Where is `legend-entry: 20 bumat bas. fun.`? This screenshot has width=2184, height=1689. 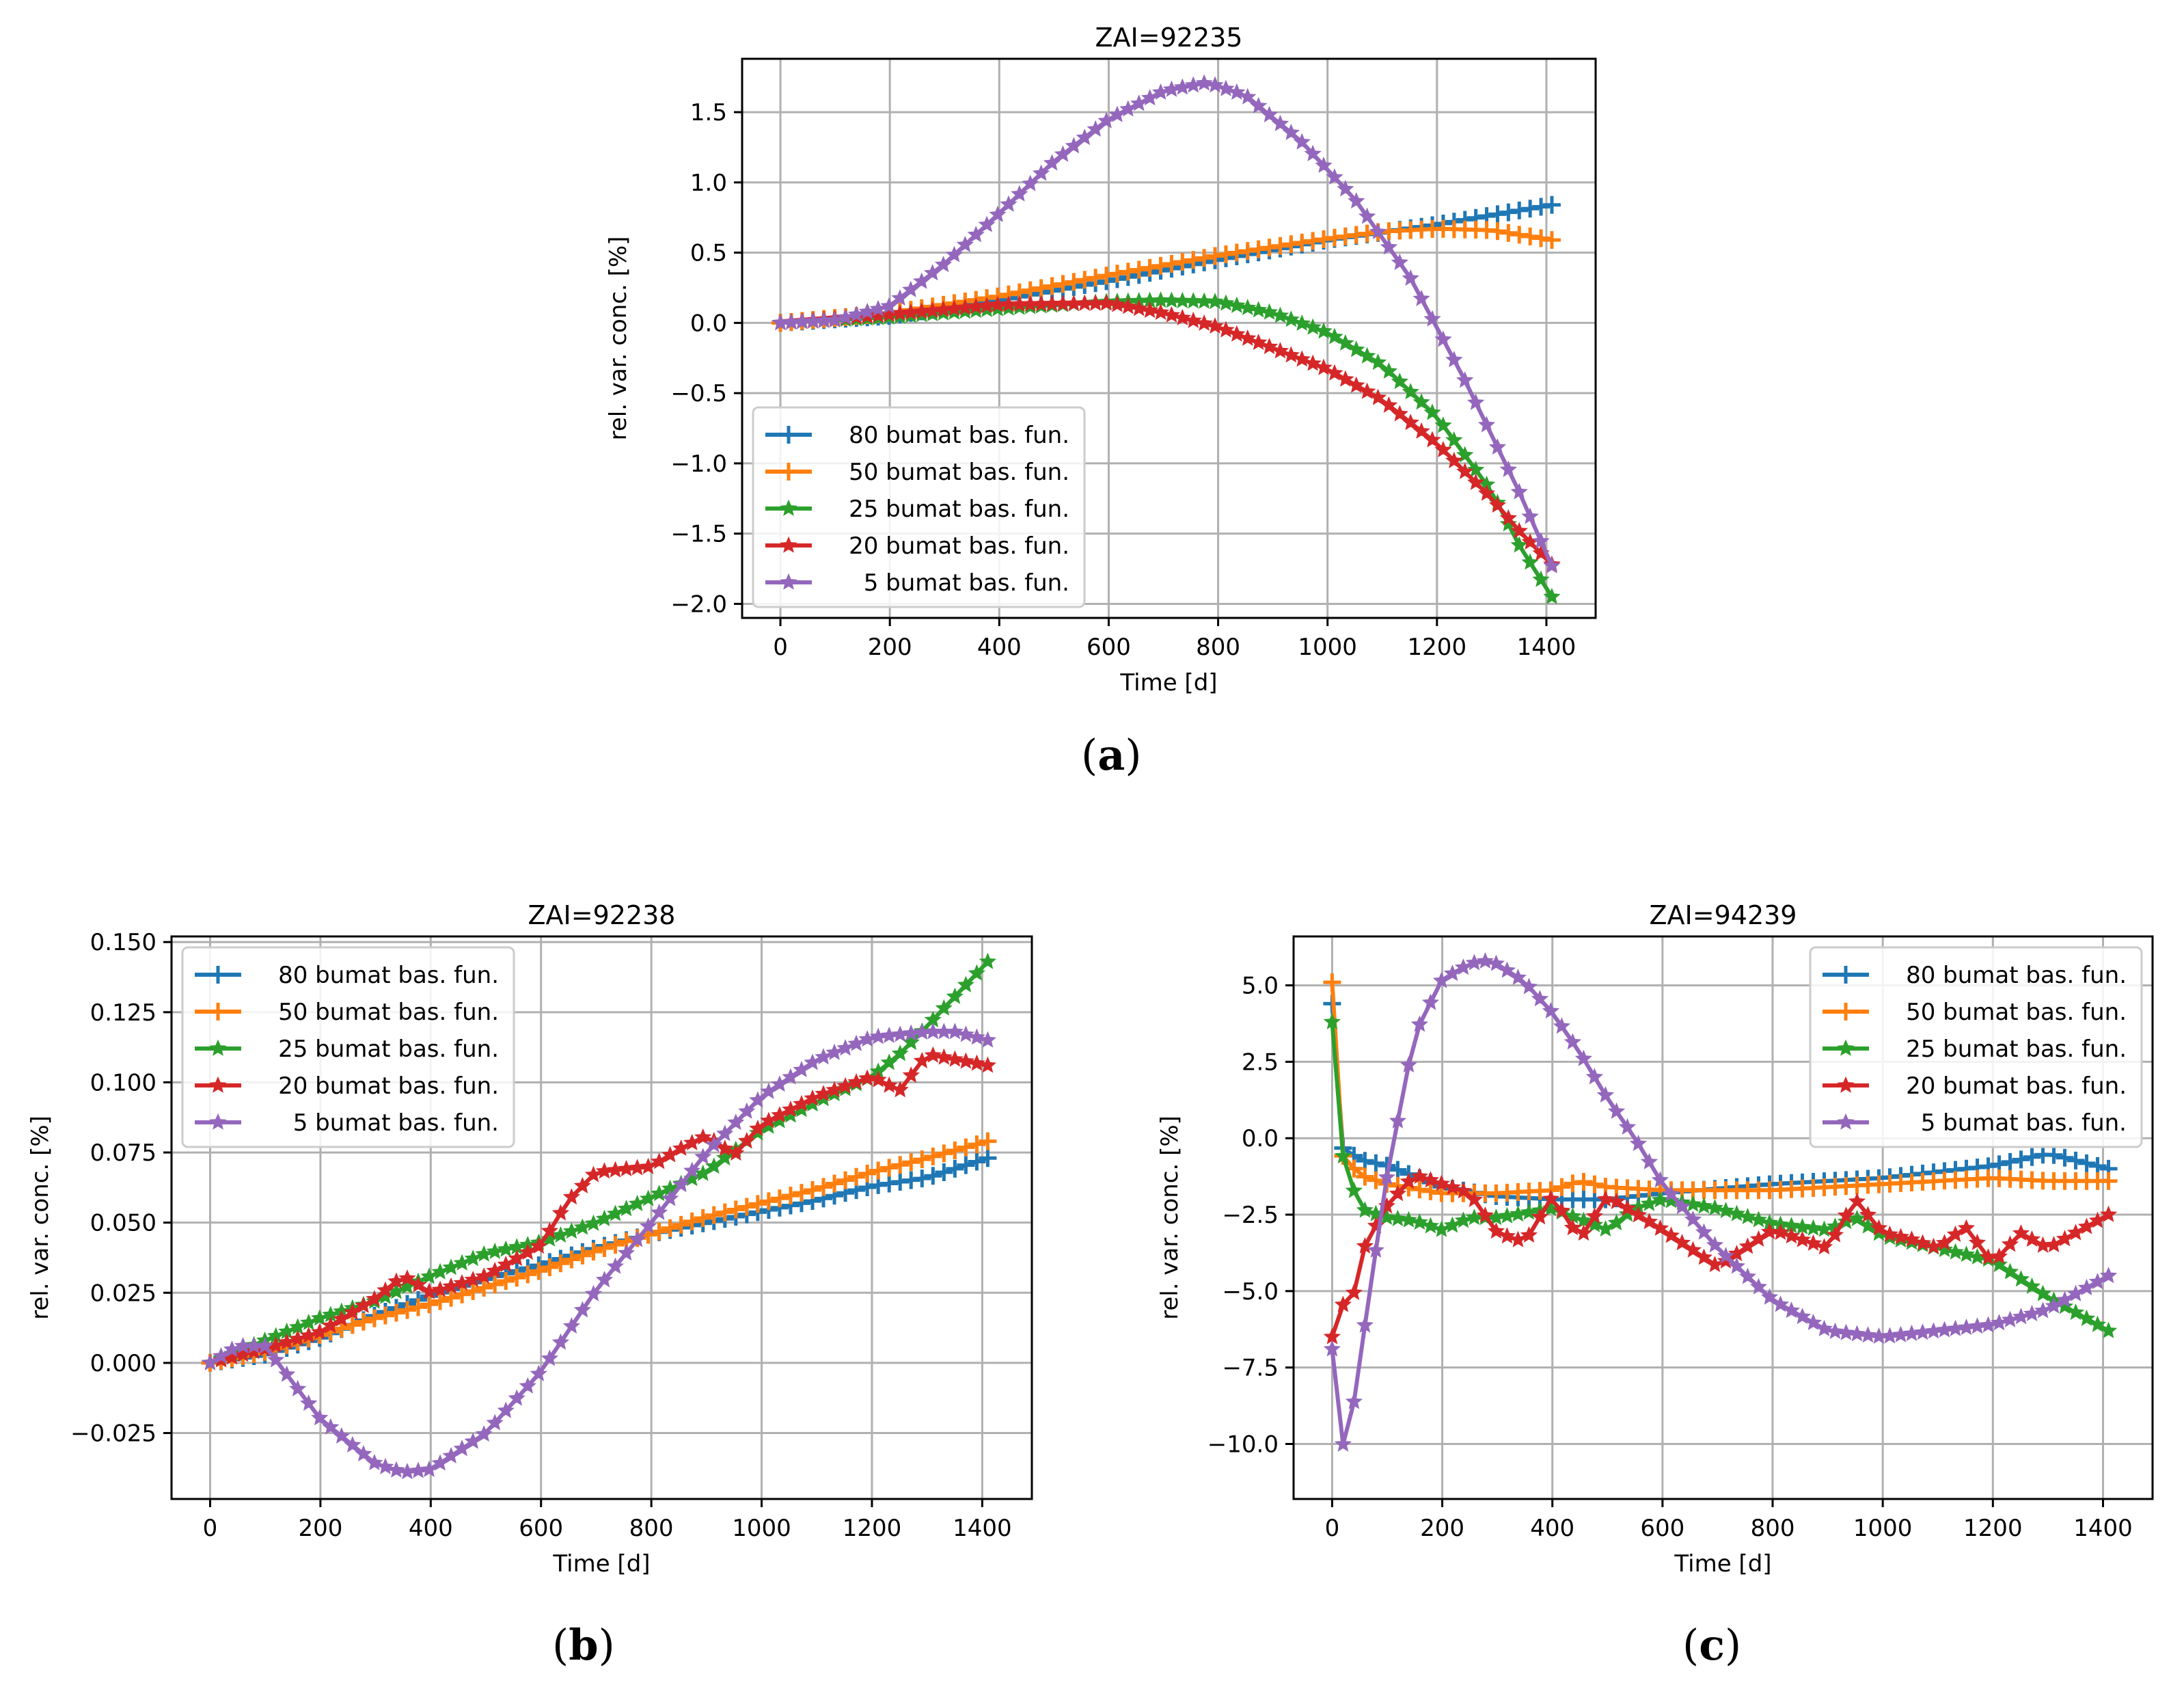 legend-entry: 20 bumat bas. fun. is located at coordinates (959, 546).